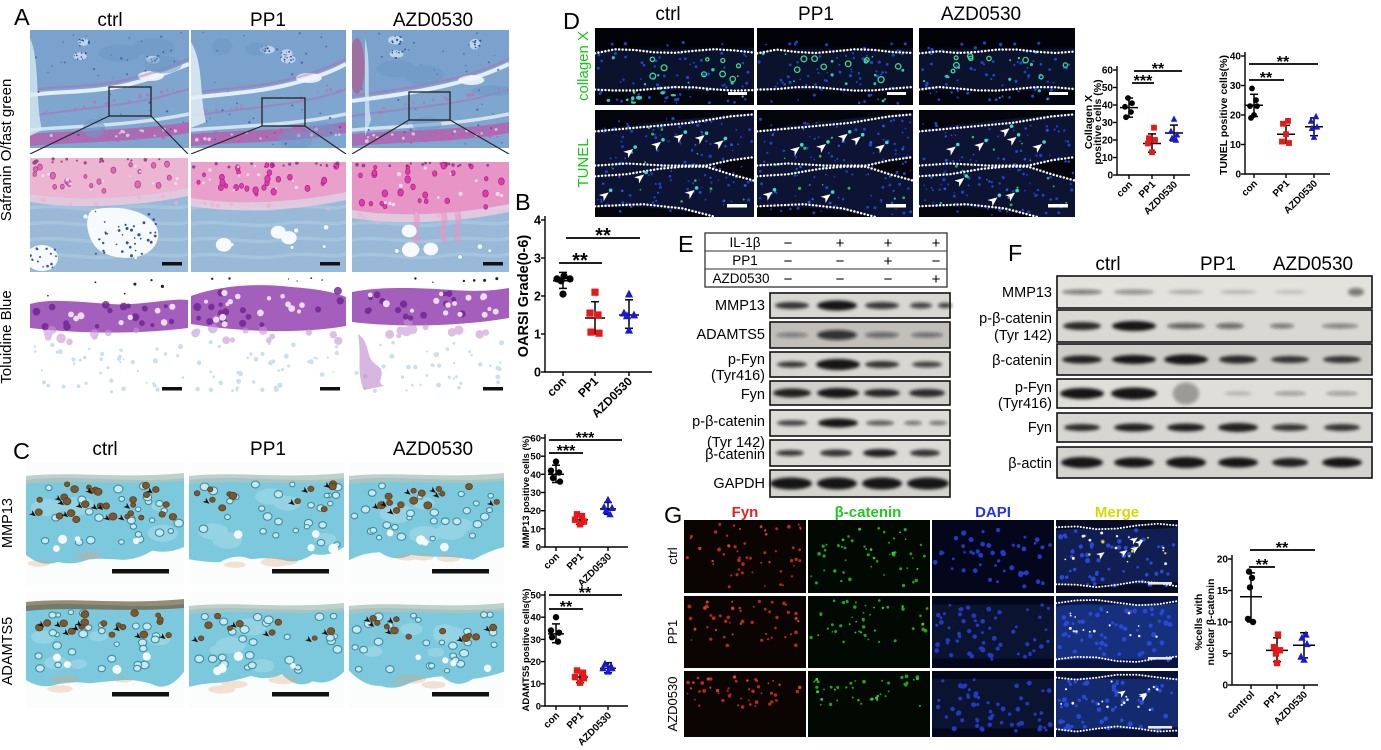 The height and width of the screenshot is (750, 1381). Describe the element at coordinates (1030, 464) in the screenshot. I see `svg-text: β-actin` at that location.